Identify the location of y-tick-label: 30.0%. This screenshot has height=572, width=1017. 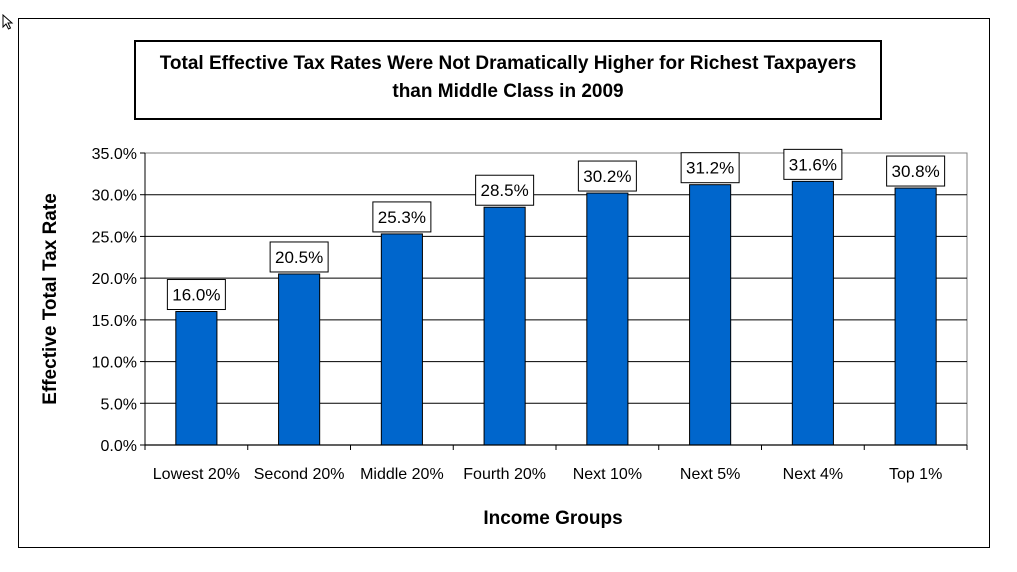
(114, 196).